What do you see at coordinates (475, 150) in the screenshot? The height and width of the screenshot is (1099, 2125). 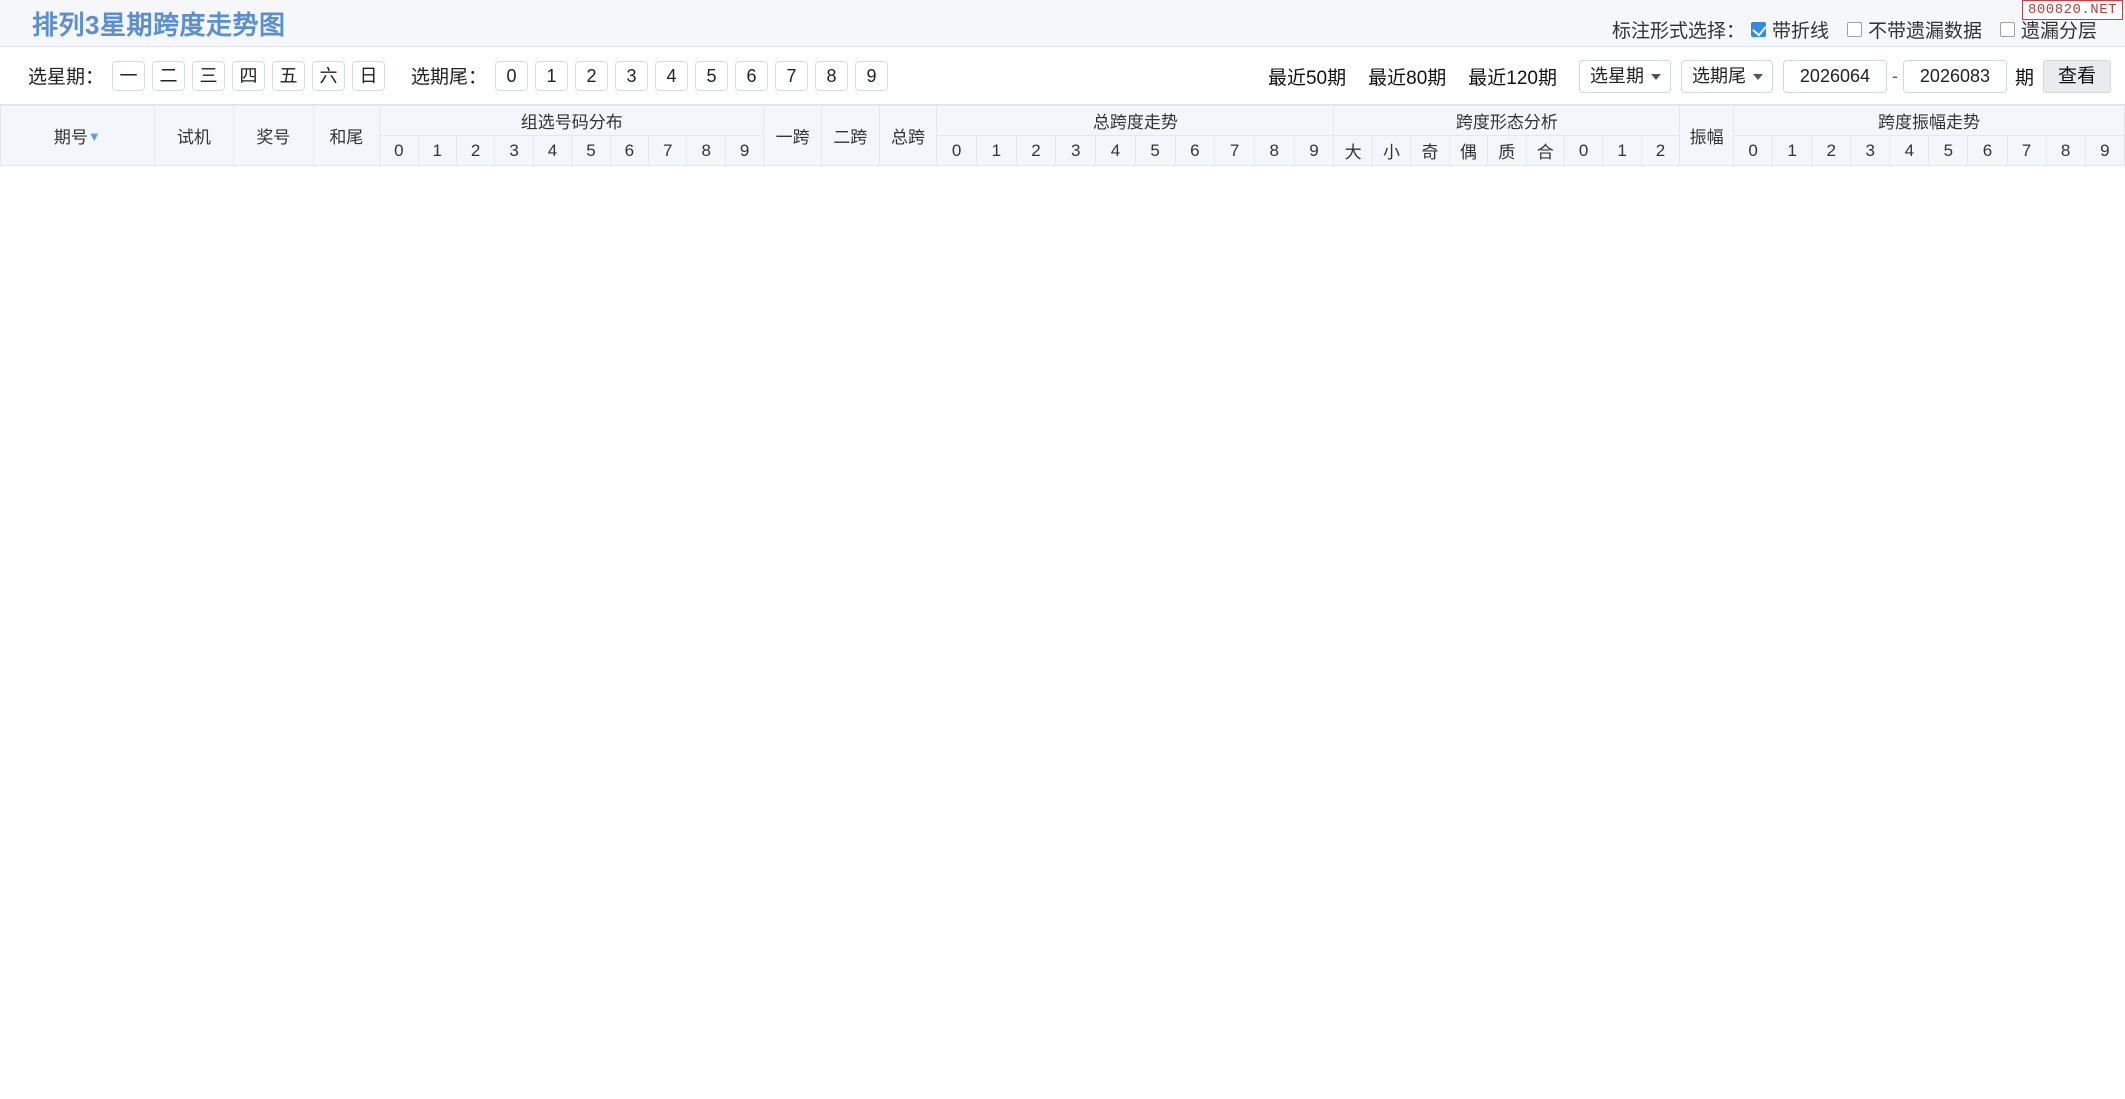 I see `col-header-zuxuan-2: 2` at bounding box center [475, 150].